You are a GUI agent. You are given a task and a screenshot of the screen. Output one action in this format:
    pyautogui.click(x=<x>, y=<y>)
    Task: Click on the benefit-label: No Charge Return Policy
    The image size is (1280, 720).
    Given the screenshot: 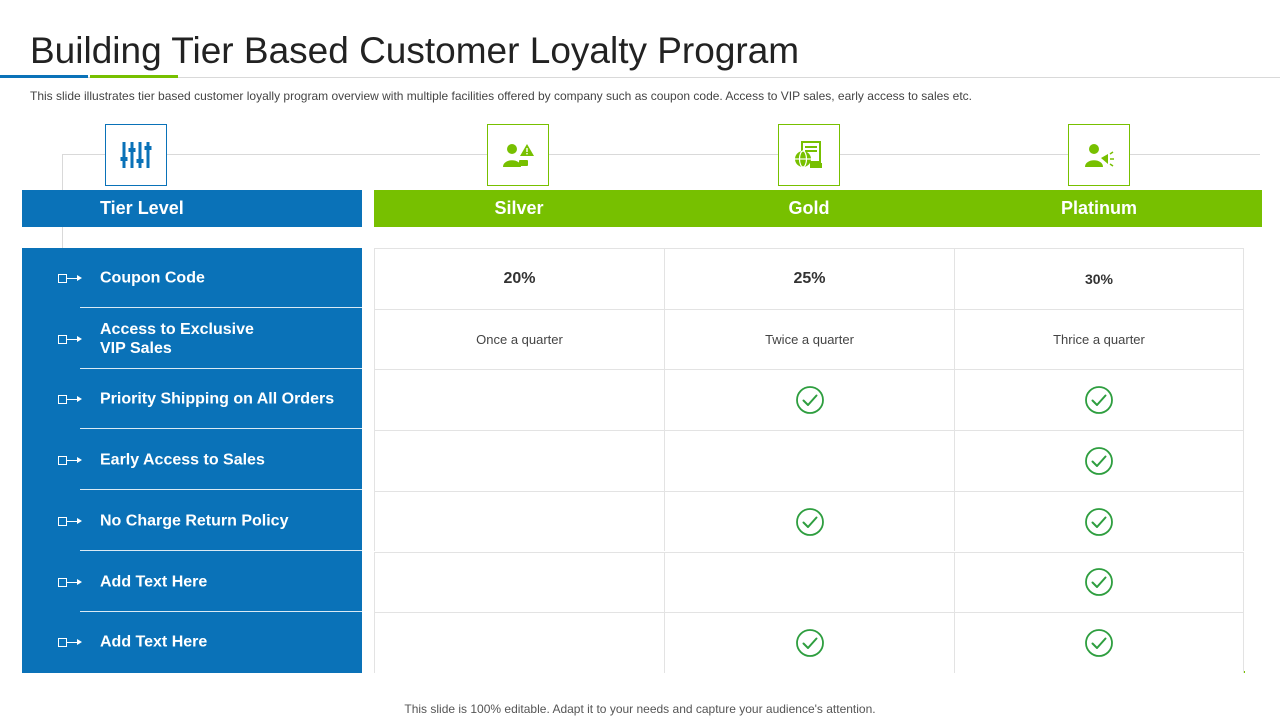 What is the action you would take?
    pyautogui.click(x=194, y=521)
    